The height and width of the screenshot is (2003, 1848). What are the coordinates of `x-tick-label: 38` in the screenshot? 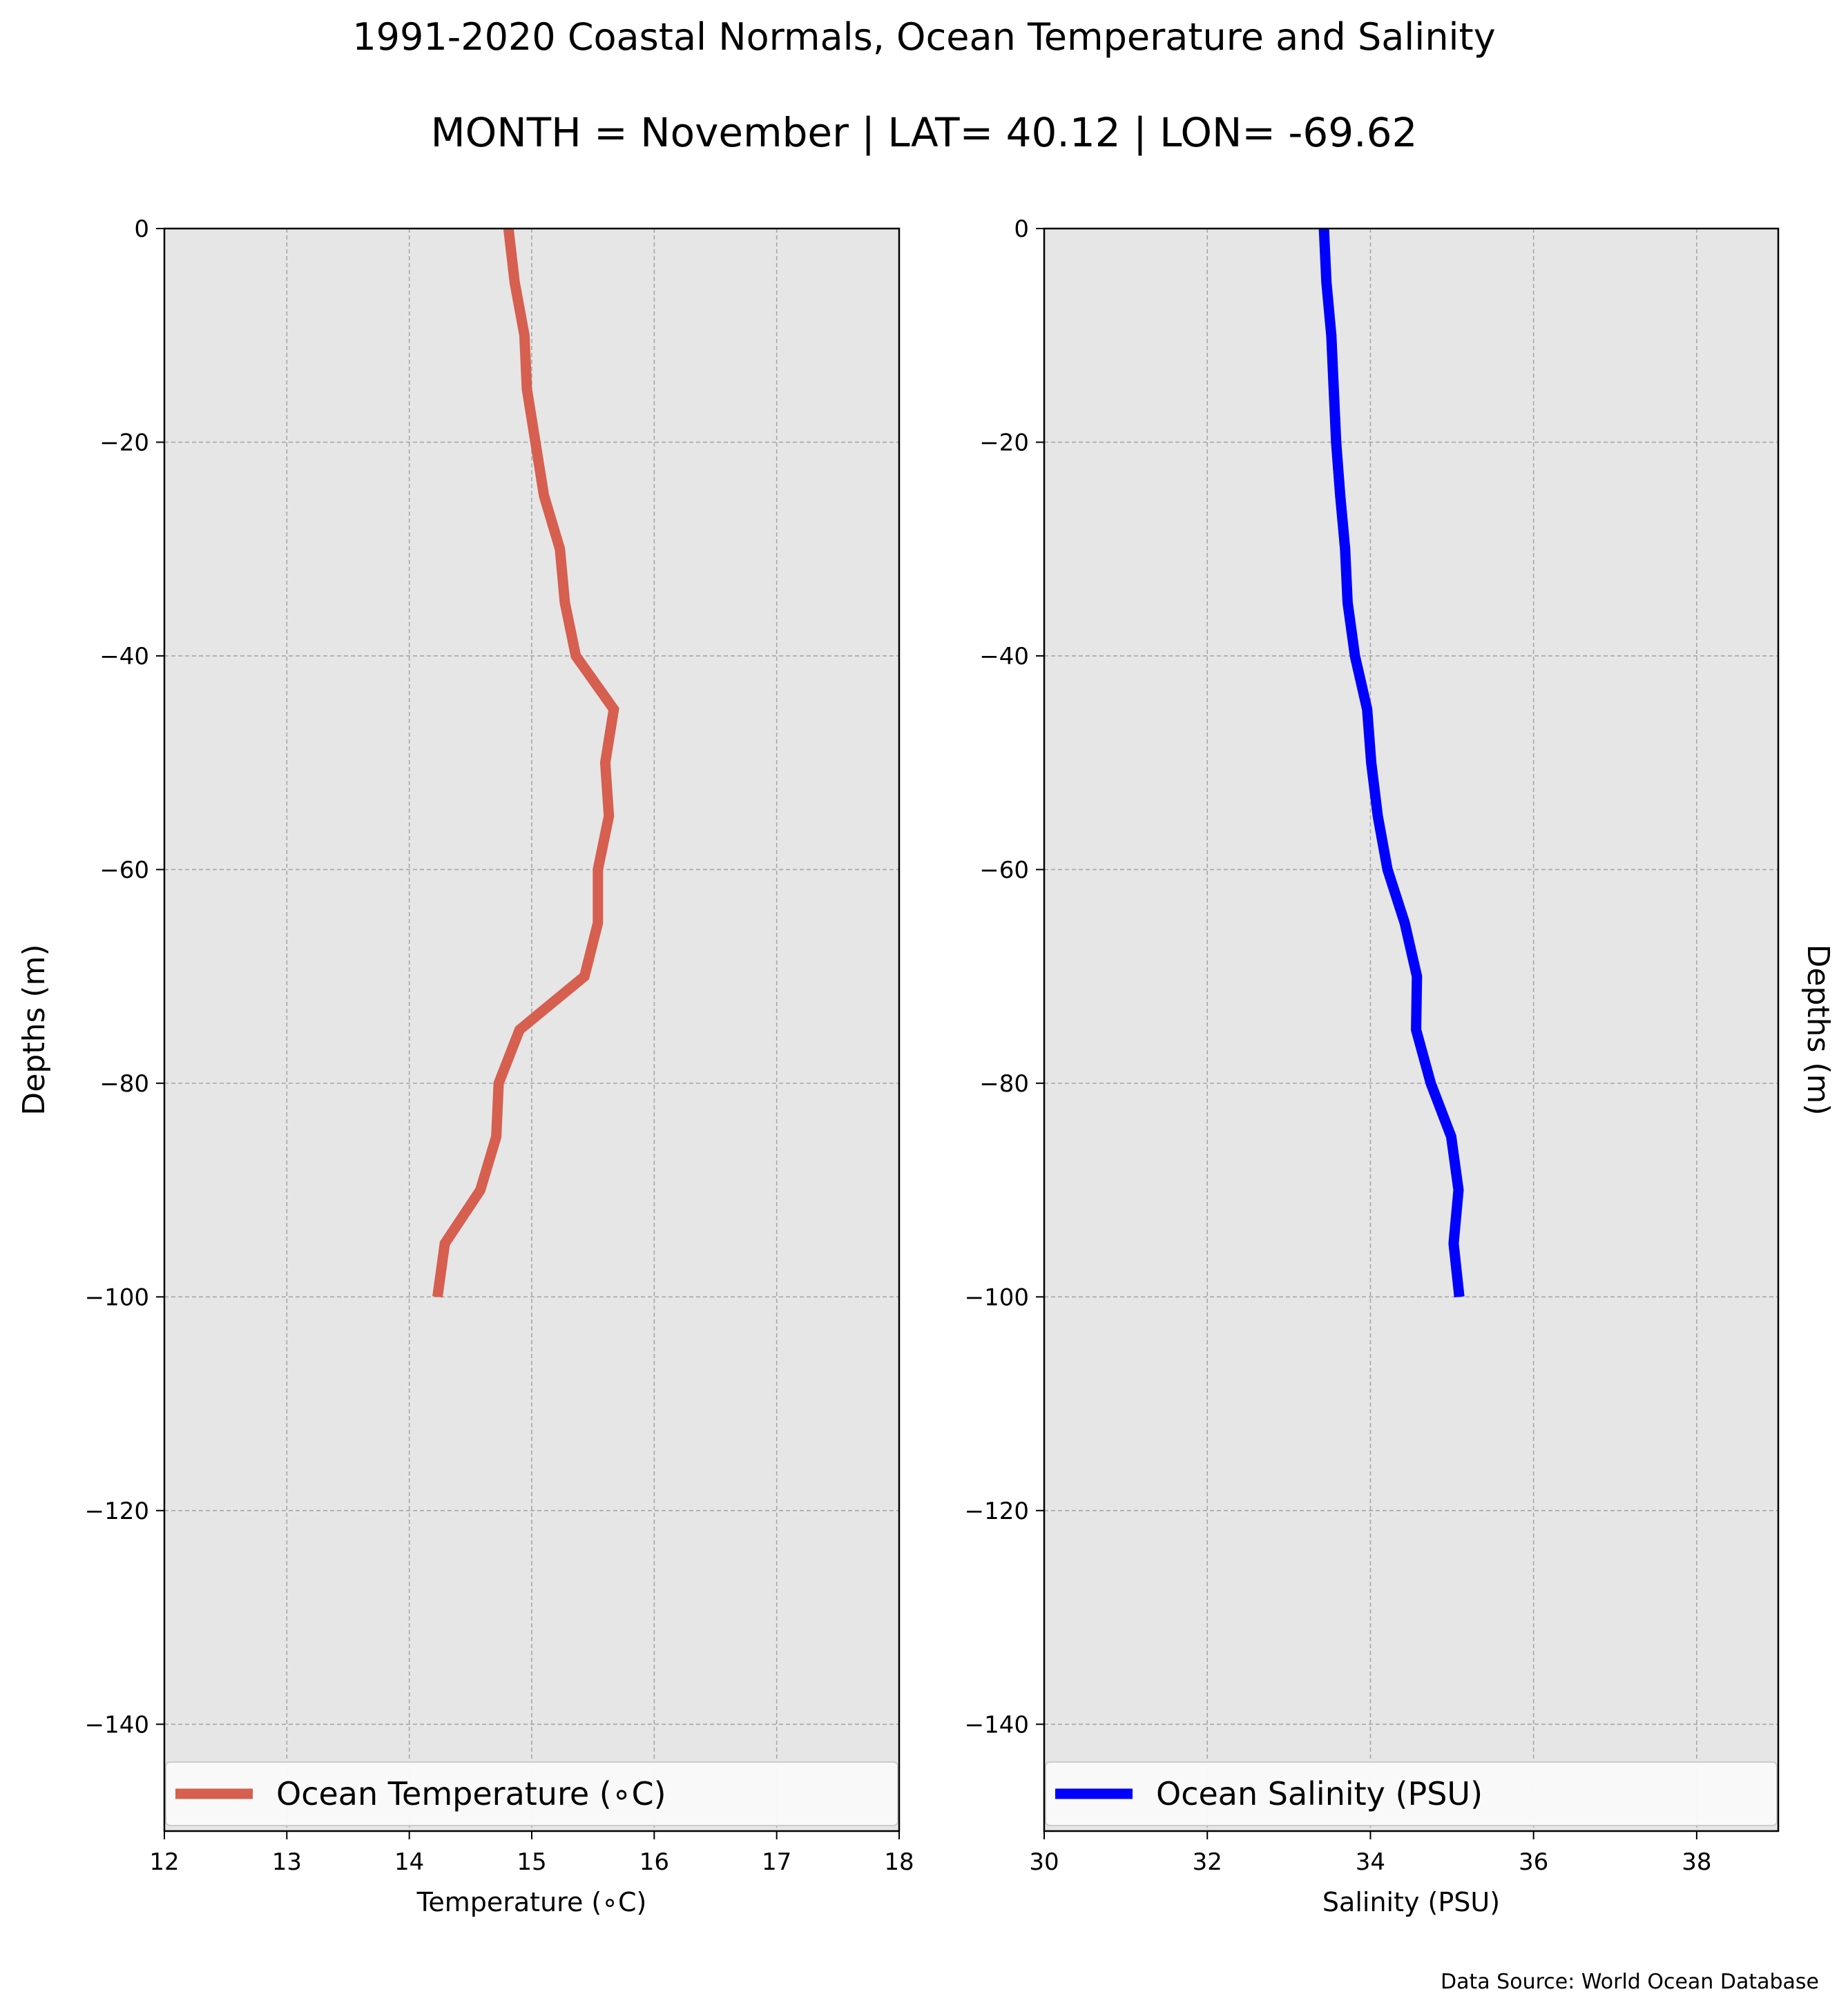 It's located at (1696, 1862).